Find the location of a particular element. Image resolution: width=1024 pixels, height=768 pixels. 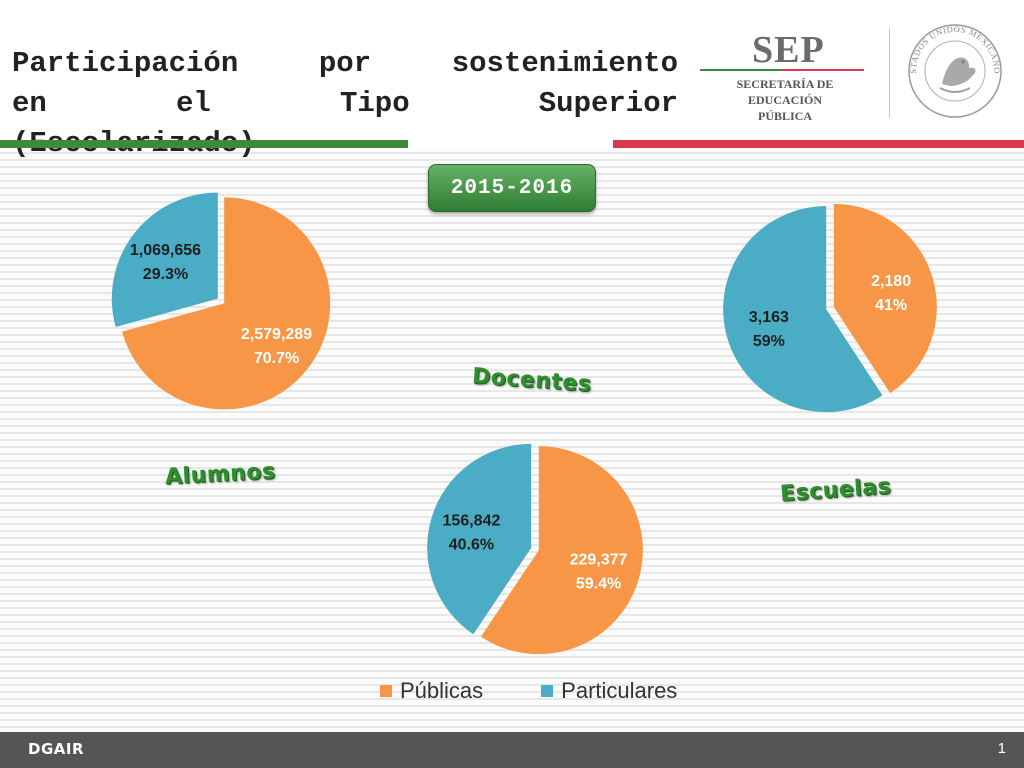

logo-divider is located at coordinates (889, 73).